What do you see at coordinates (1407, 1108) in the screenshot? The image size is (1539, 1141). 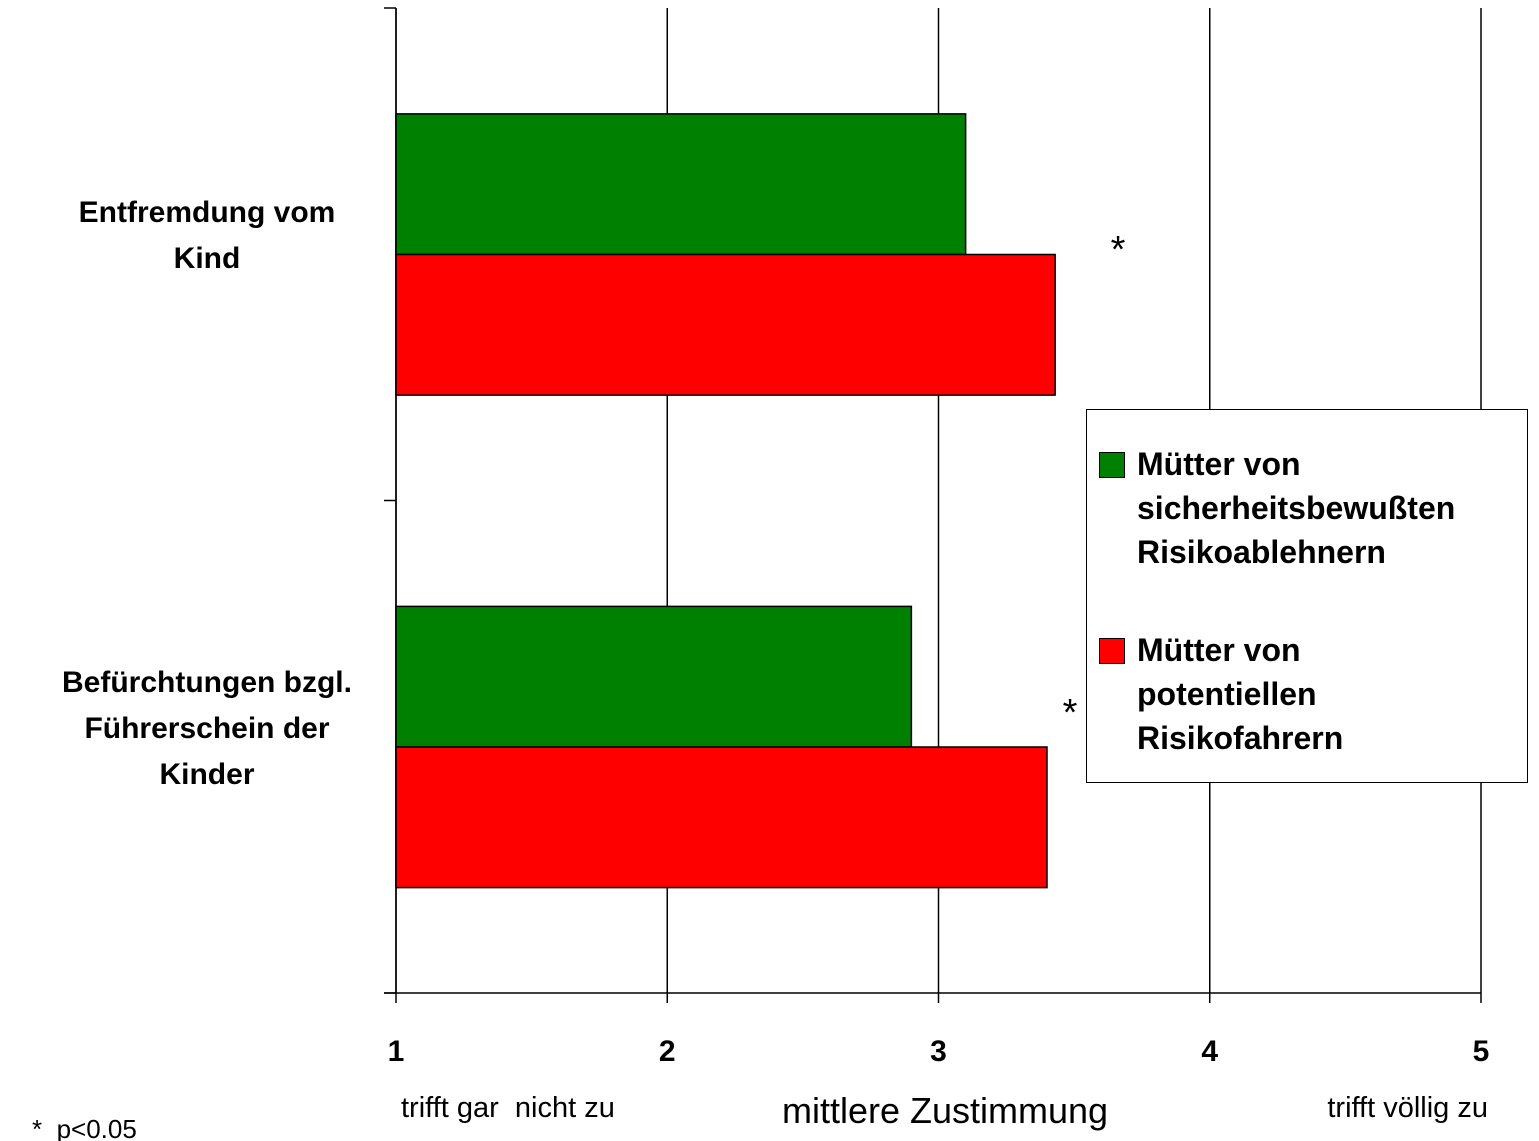 I see `annotation: trifft völlig zu` at bounding box center [1407, 1108].